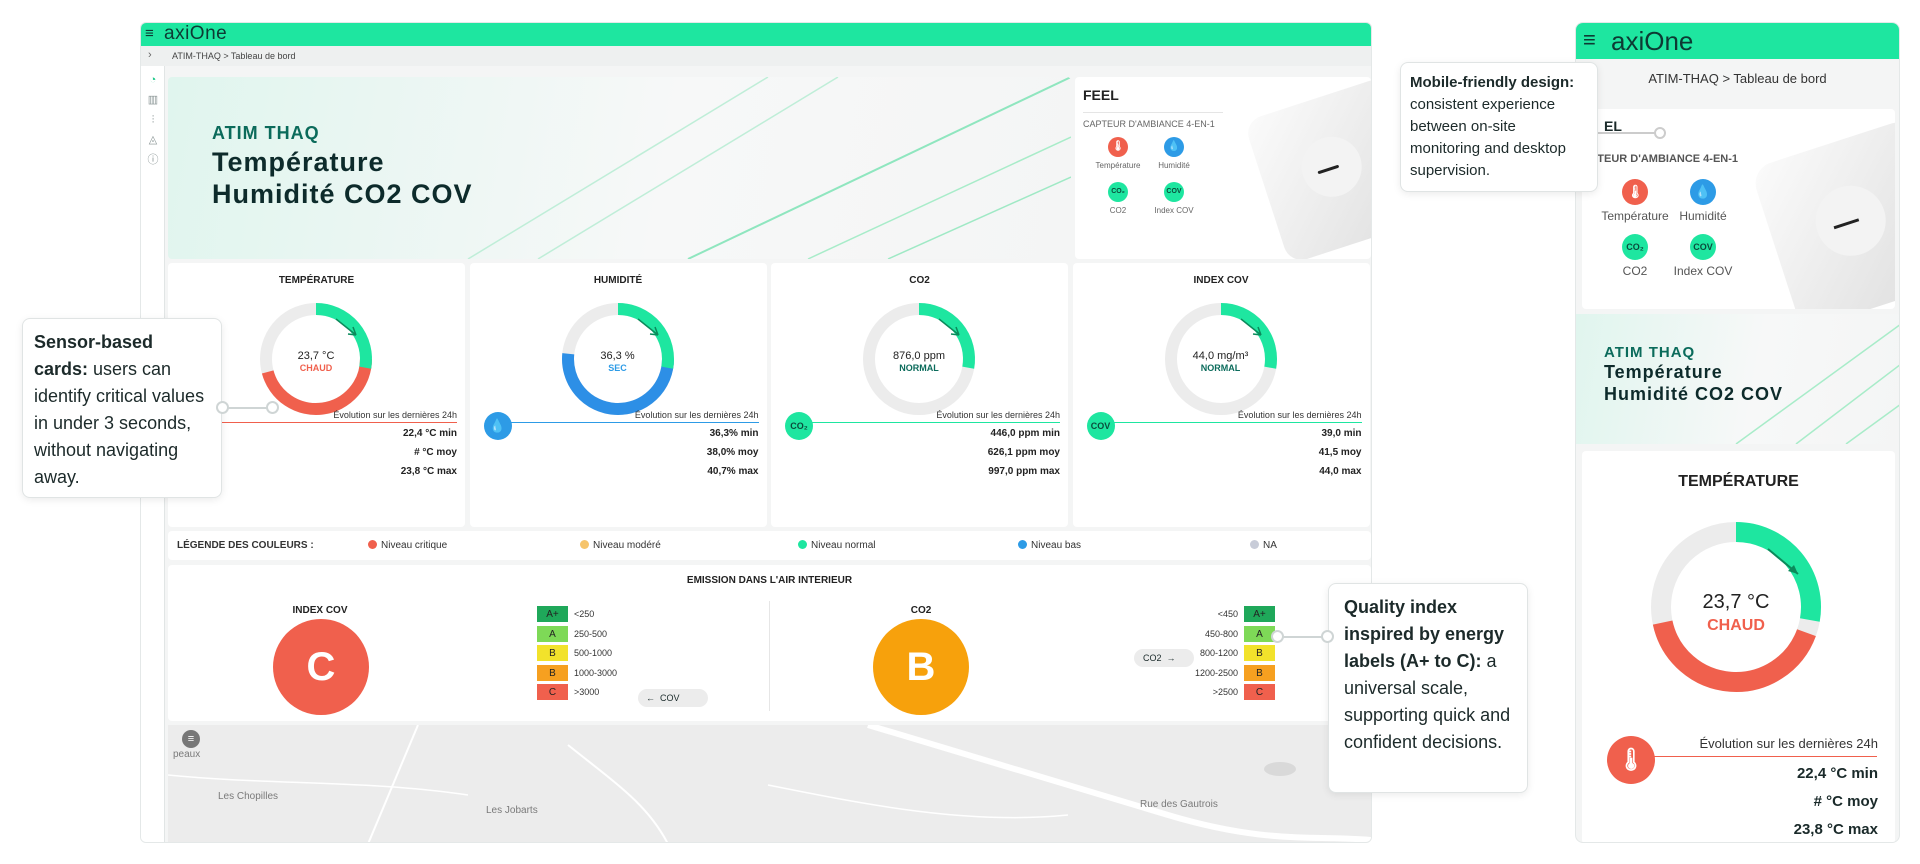 This screenshot has width=1920, height=864. Describe the element at coordinates (435, 452) in the screenshot. I see `stat-avg: # °C moy` at that location.